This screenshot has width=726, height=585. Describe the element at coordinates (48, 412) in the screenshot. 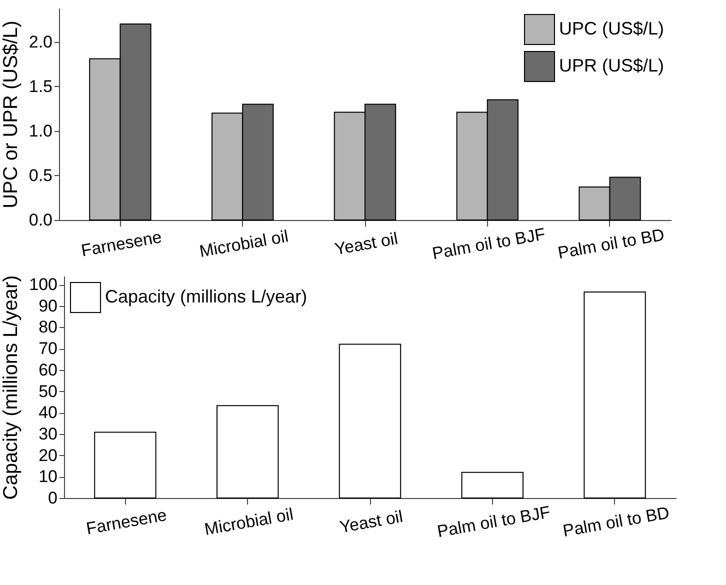

I see `y-tick-label: 40` at that location.